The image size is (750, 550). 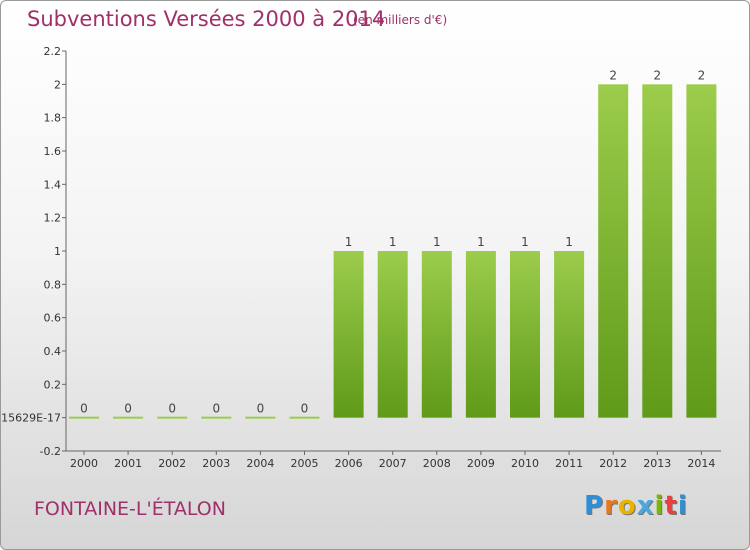 What do you see at coordinates (260, 417) in the screenshot?
I see `bar-2004` at bounding box center [260, 417].